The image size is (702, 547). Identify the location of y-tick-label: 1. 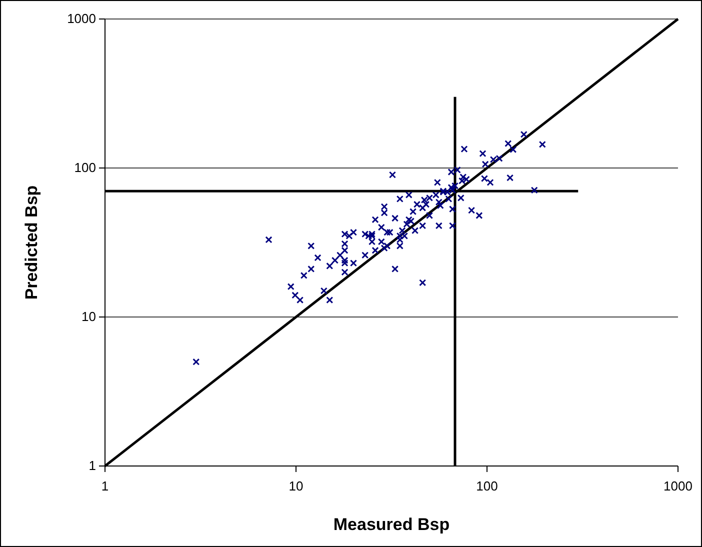
(92, 466).